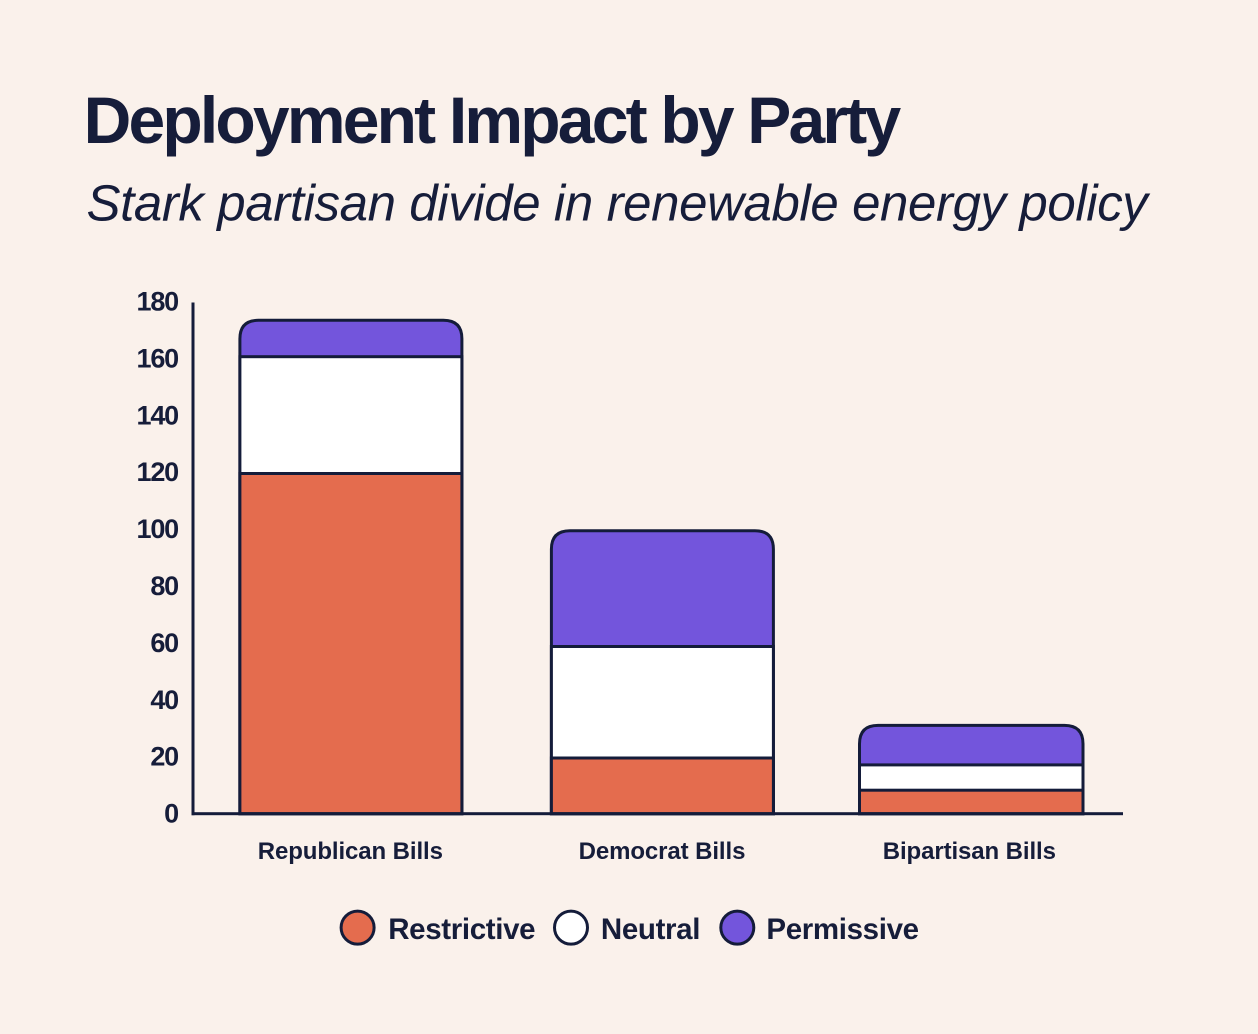 Image resolution: width=1258 pixels, height=1034 pixels. What do you see at coordinates (164, 586) in the screenshot?
I see `svg-text: 80` at bounding box center [164, 586].